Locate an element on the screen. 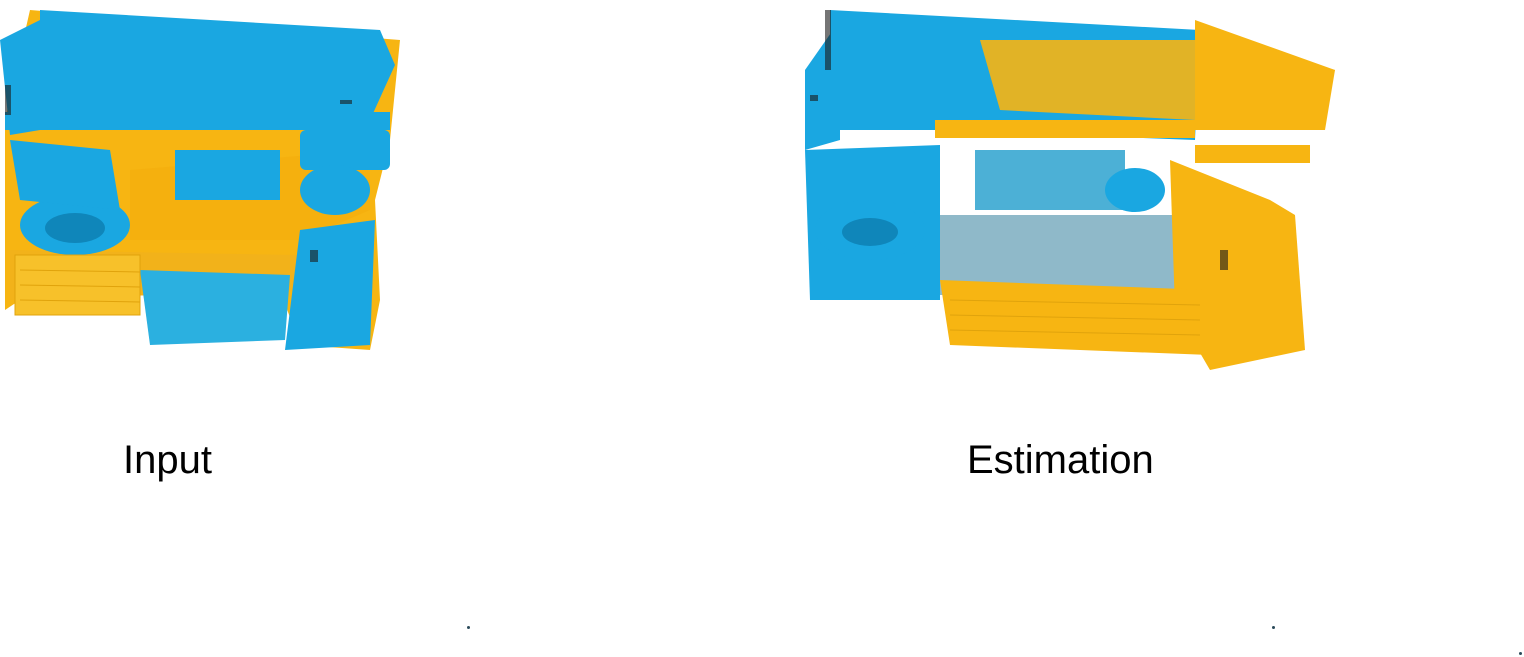 This screenshot has height=657, width=1524. input-point-cloud-panel is located at coordinates (200, 185).